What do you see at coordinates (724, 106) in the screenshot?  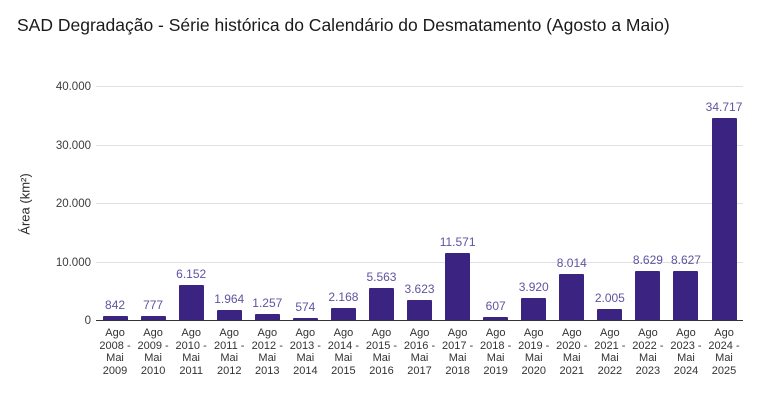 I see `bar-value-label: 34.717` at bounding box center [724, 106].